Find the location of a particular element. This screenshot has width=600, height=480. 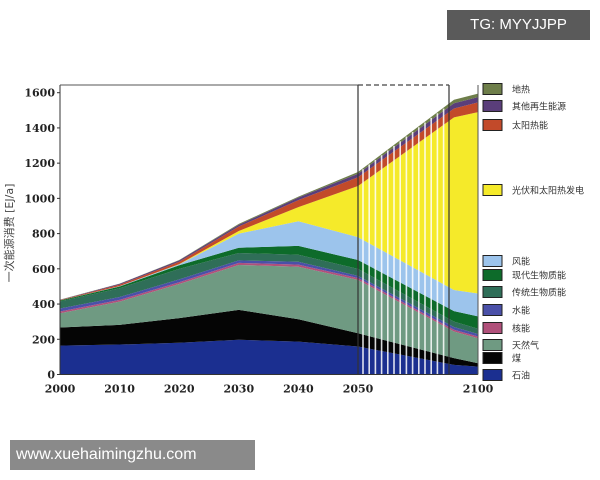

legend-item: 地热 is located at coordinates (506, 89).